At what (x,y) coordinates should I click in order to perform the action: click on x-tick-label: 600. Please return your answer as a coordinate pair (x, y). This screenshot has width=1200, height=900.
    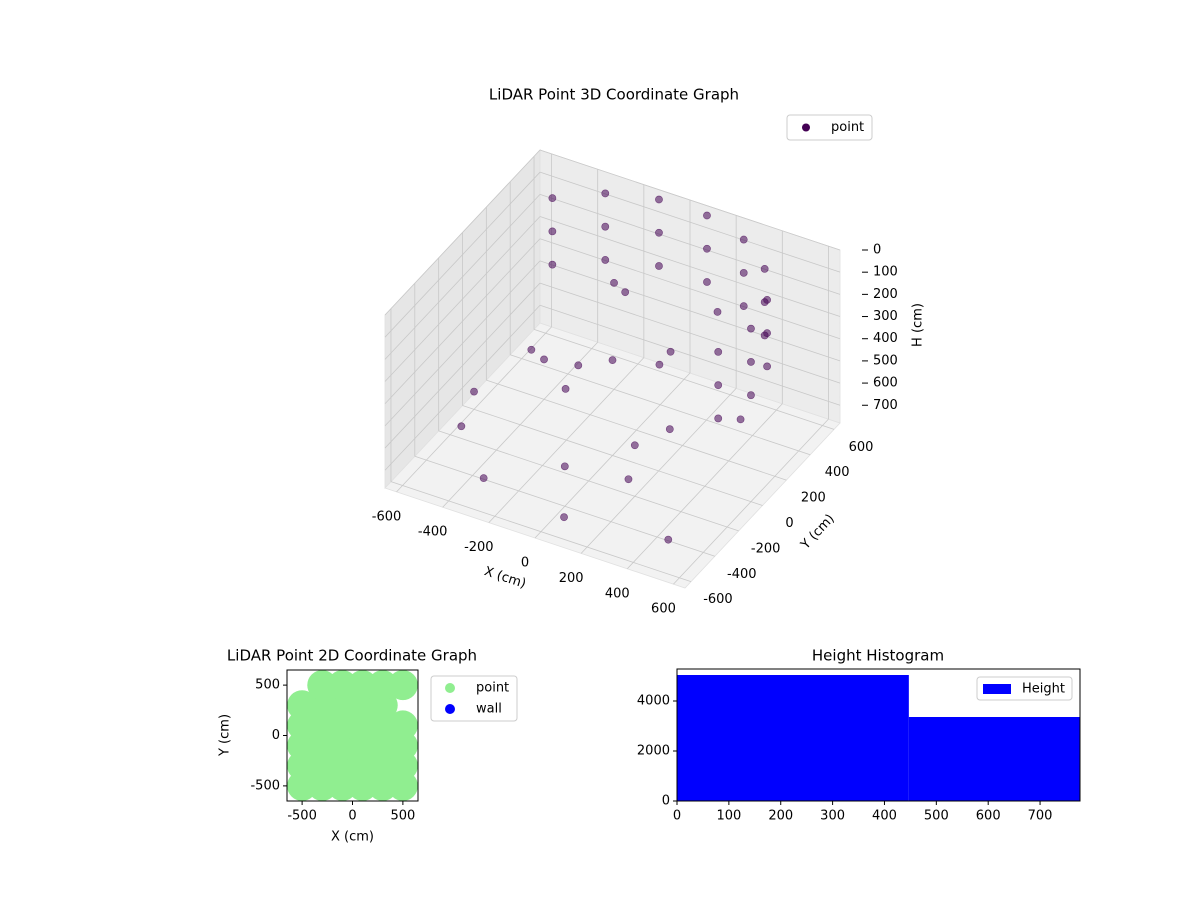
    Looking at the image, I should click on (663, 609).